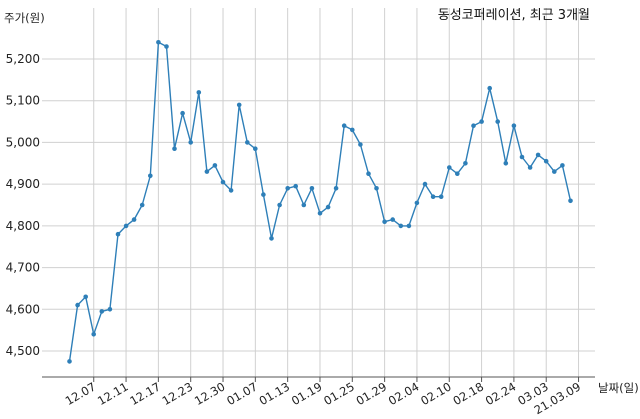  What do you see at coordinates (436, 393) in the screenshot?
I see `x-tick-label: 02.10` at bounding box center [436, 393].